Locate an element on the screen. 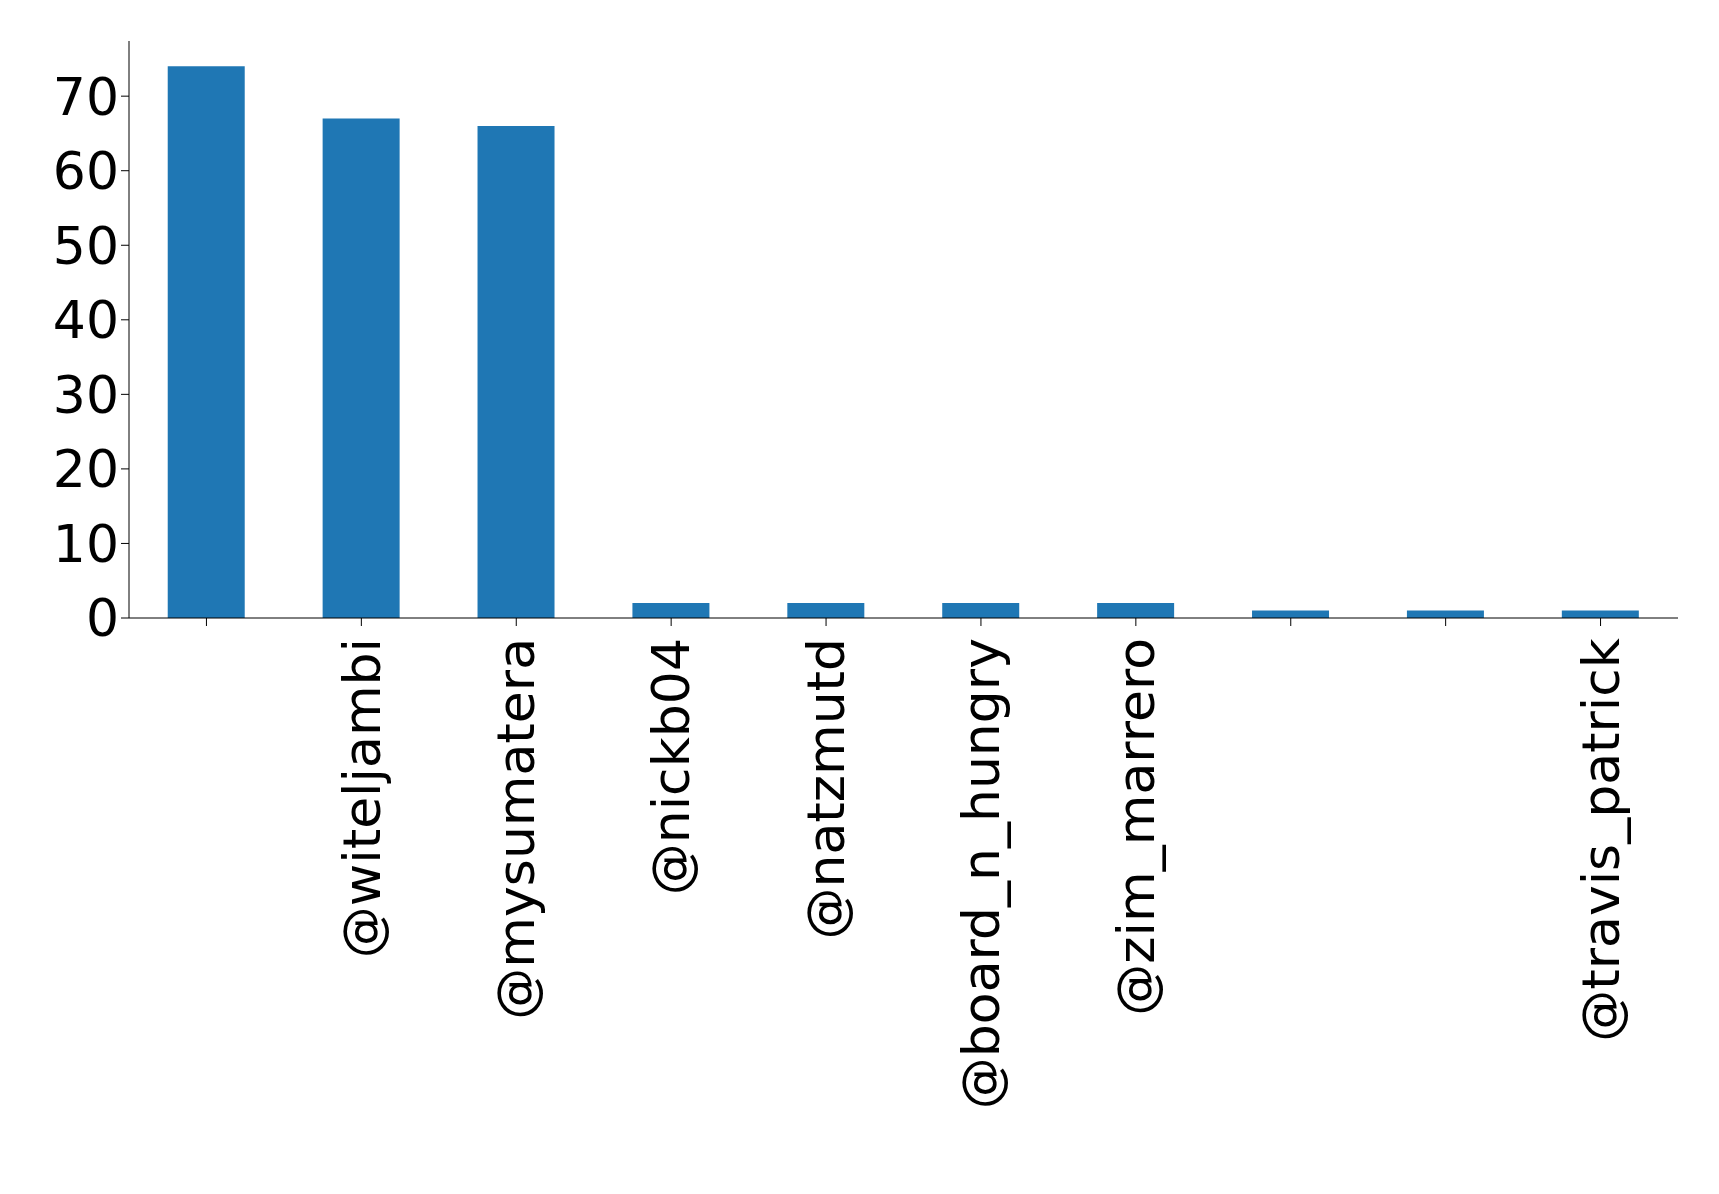 The height and width of the screenshot is (1194, 1719). x-tick-label: @board_n_hungry is located at coordinates (981, 874).